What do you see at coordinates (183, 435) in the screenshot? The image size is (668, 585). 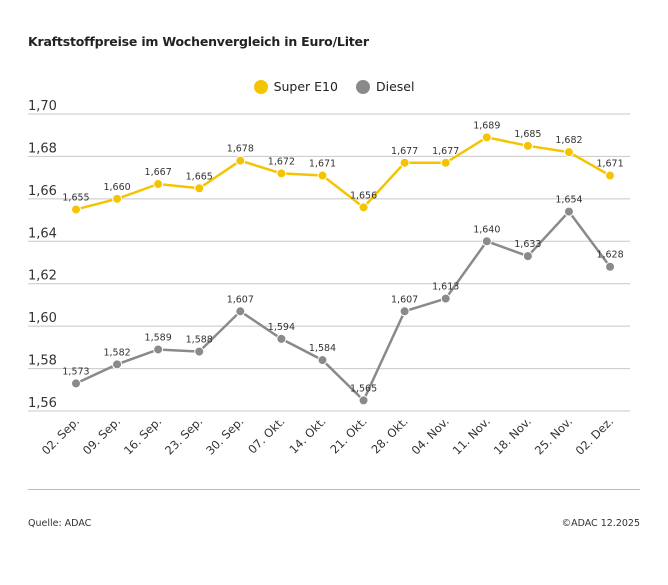 I see `x-tick-label: 23. Sep.` at bounding box center [183, 435].